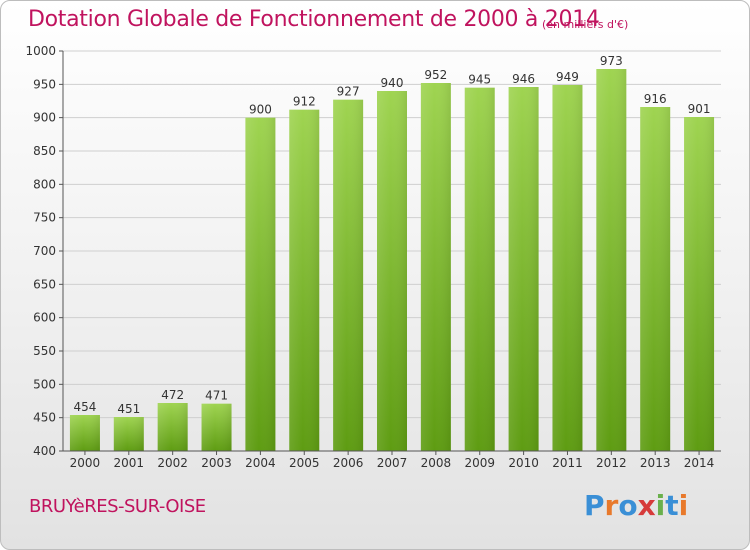 The height and width of the screenshot is (550, 750). I want to click on data-label: 912, so click(304, 102).